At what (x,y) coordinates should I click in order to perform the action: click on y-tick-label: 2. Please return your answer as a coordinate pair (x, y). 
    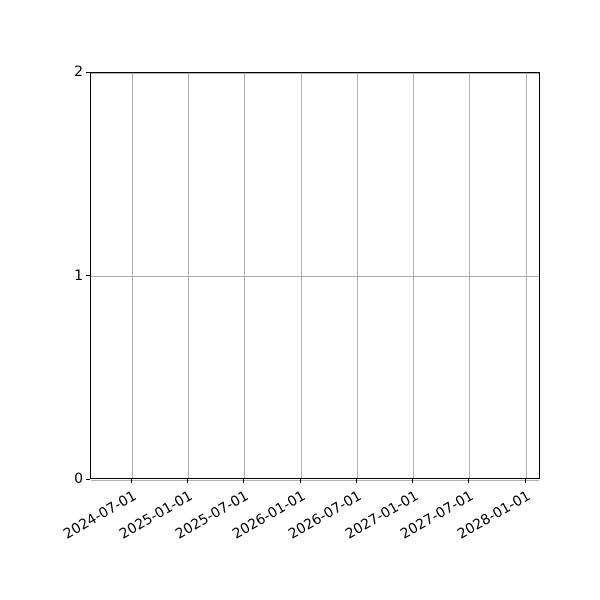
    Looking at the image, I should click on (78, 72).